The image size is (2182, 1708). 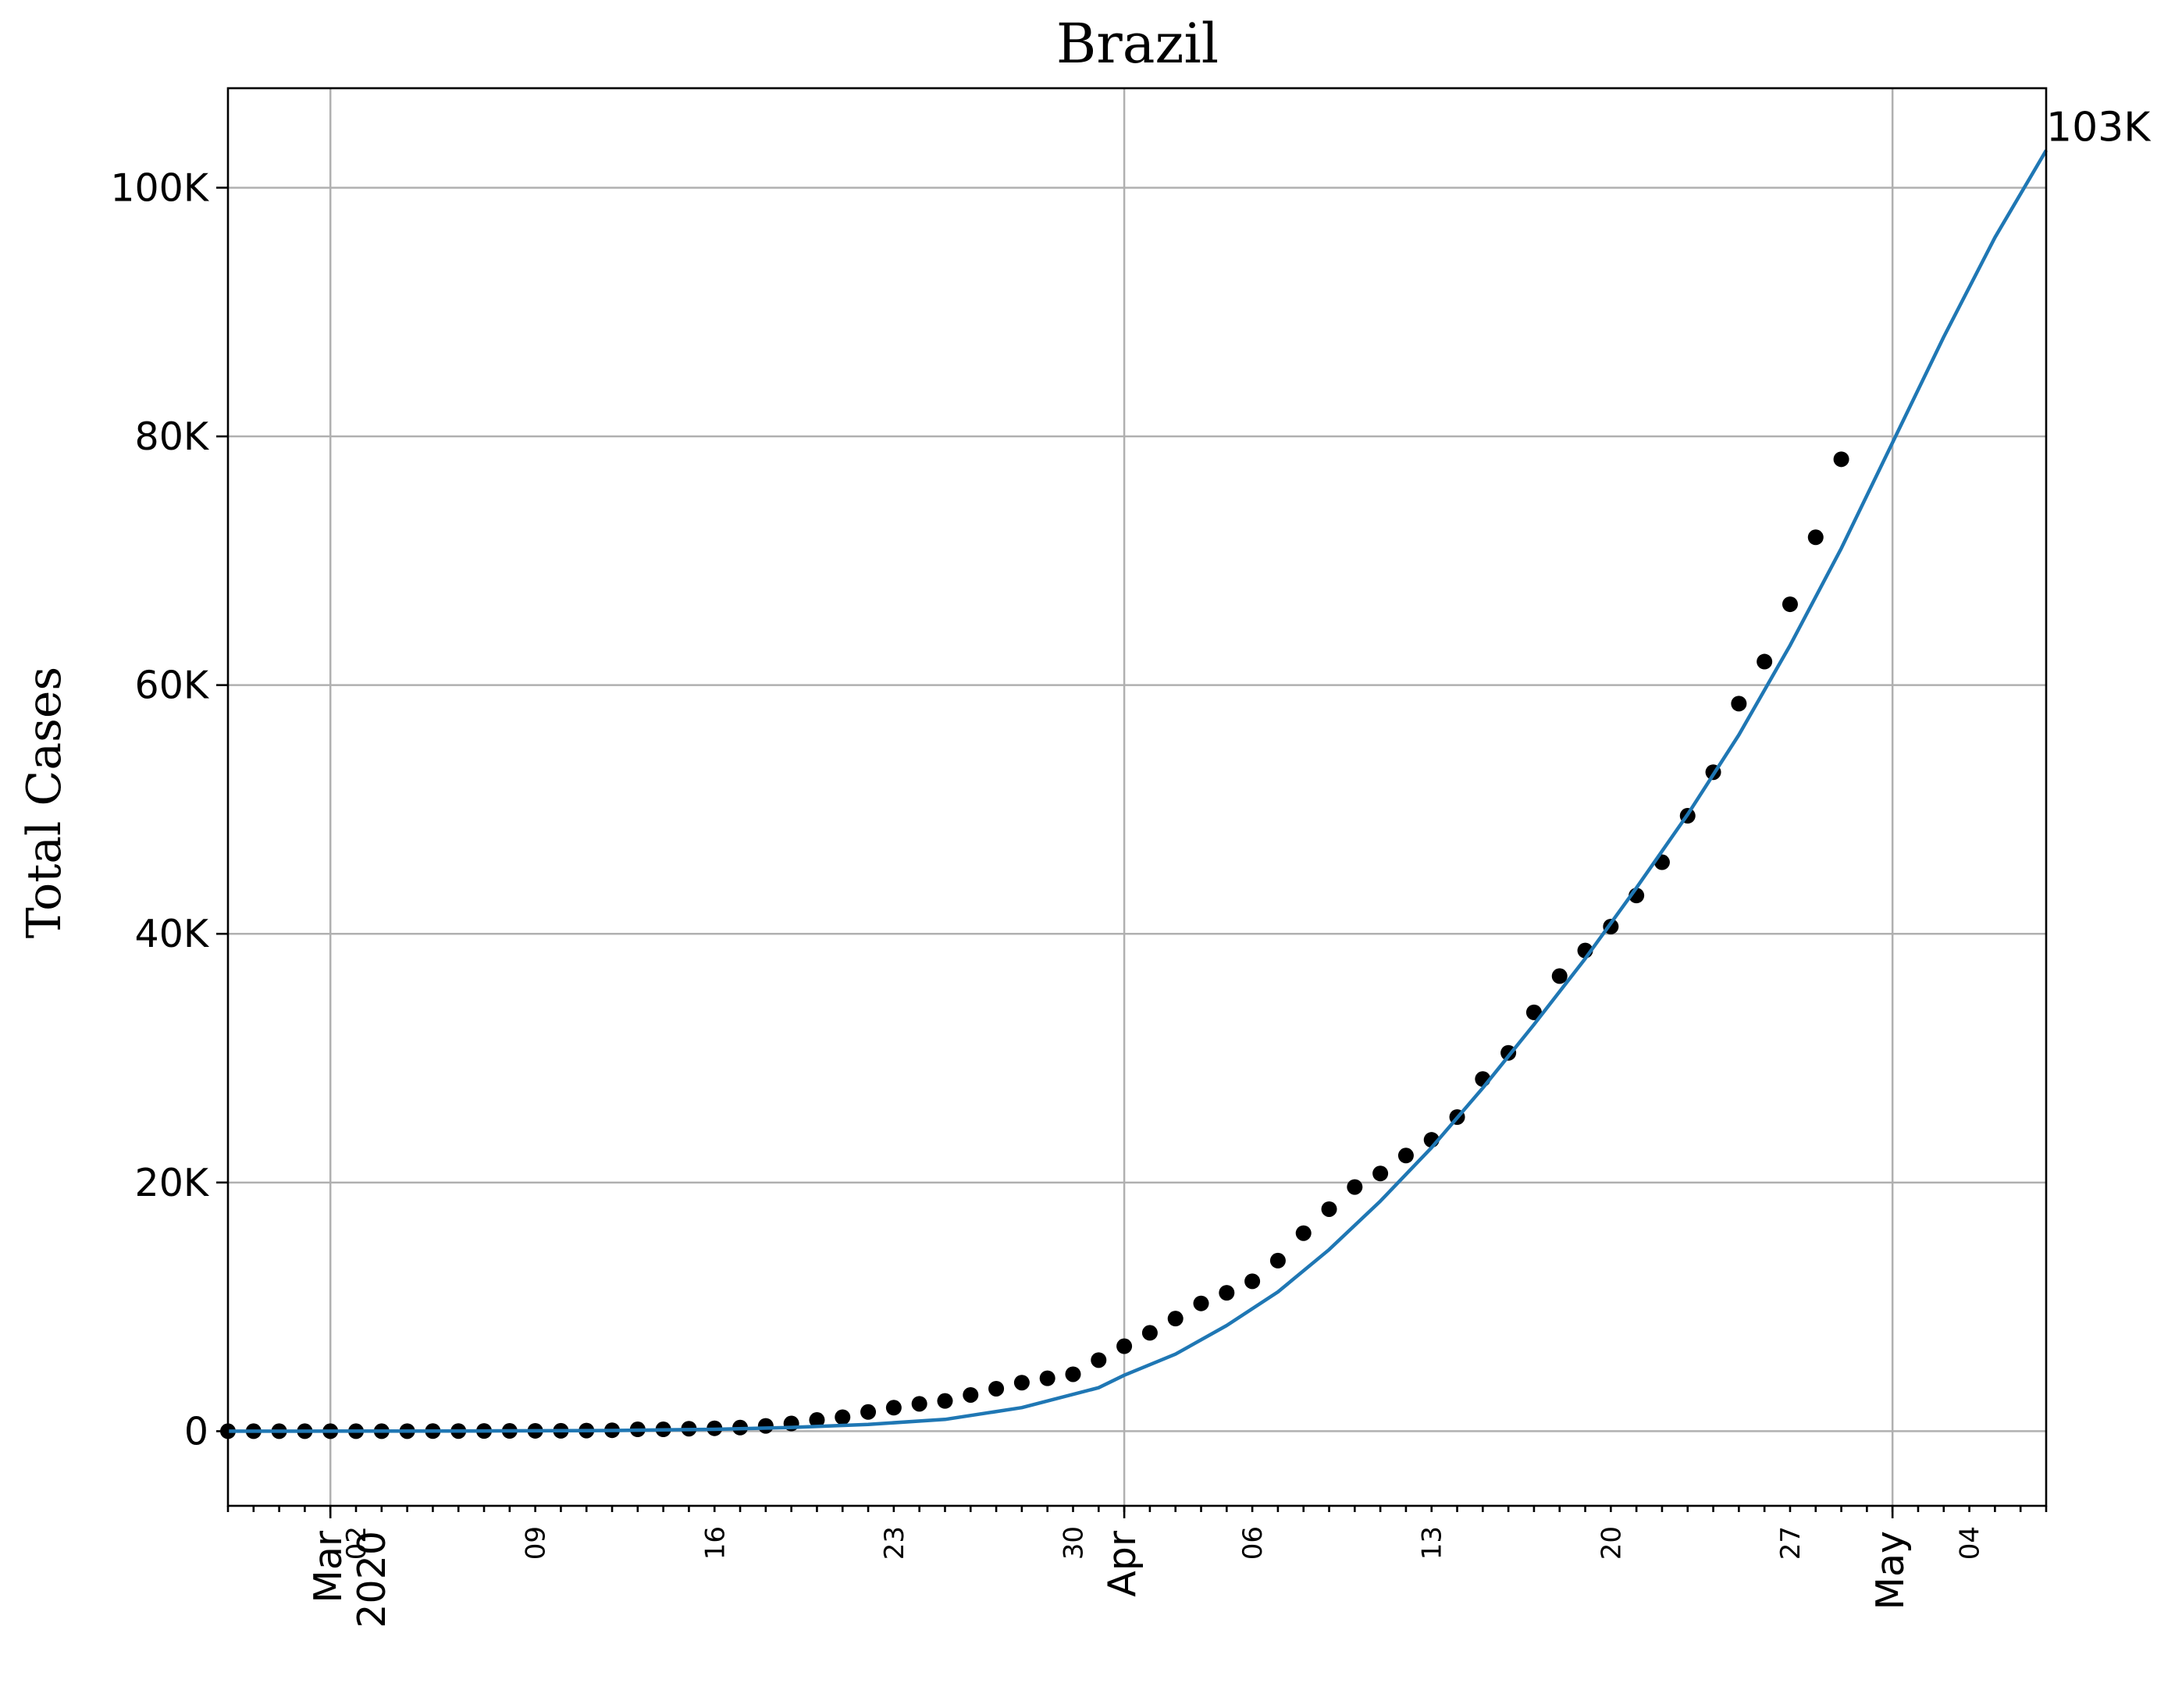 I want to click on x-minor-tick-label: 16, so click(x=715, y=1543).